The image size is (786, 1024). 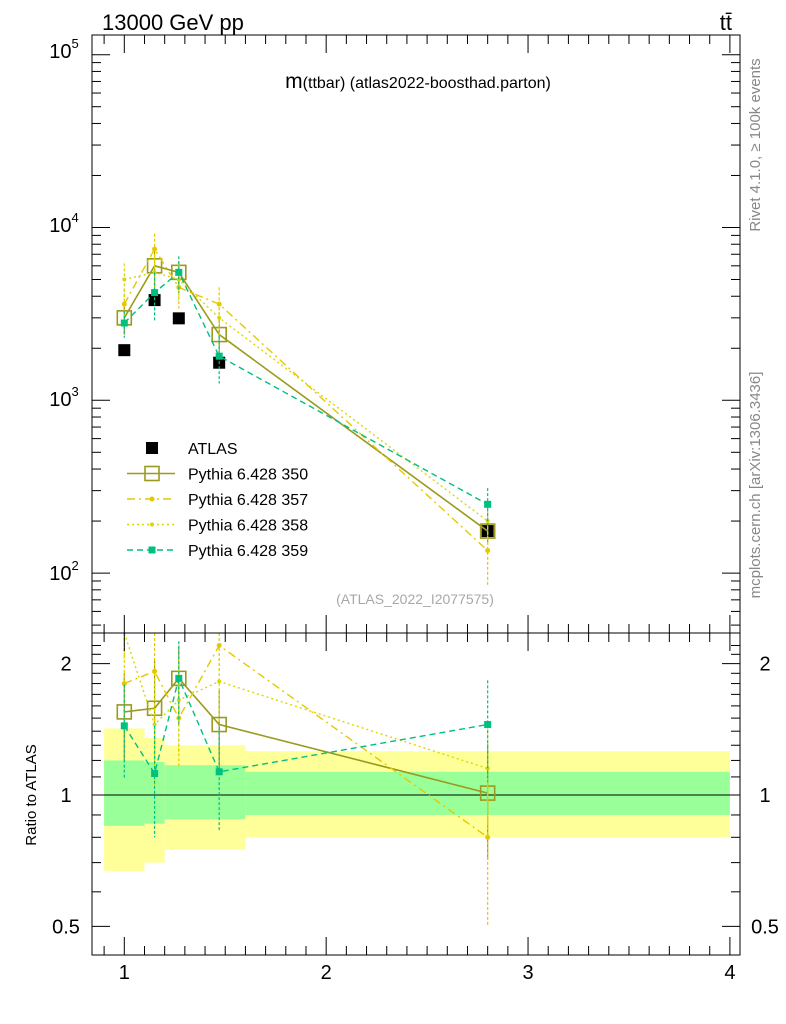 I want to click on ratio-plot-series, so click(x=306, y=779).